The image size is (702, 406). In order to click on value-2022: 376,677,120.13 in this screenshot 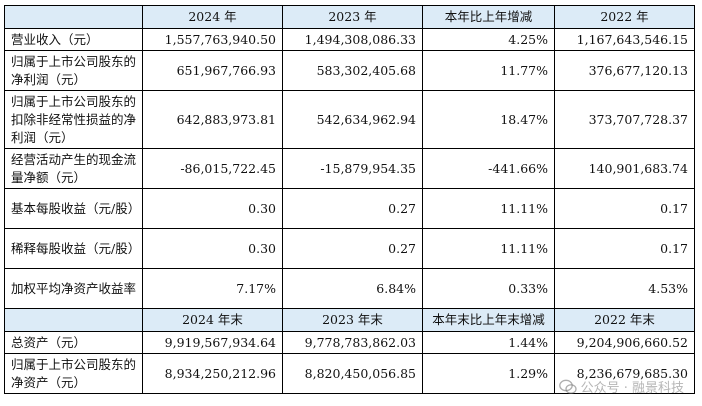, I will do `click(624, 70)`.